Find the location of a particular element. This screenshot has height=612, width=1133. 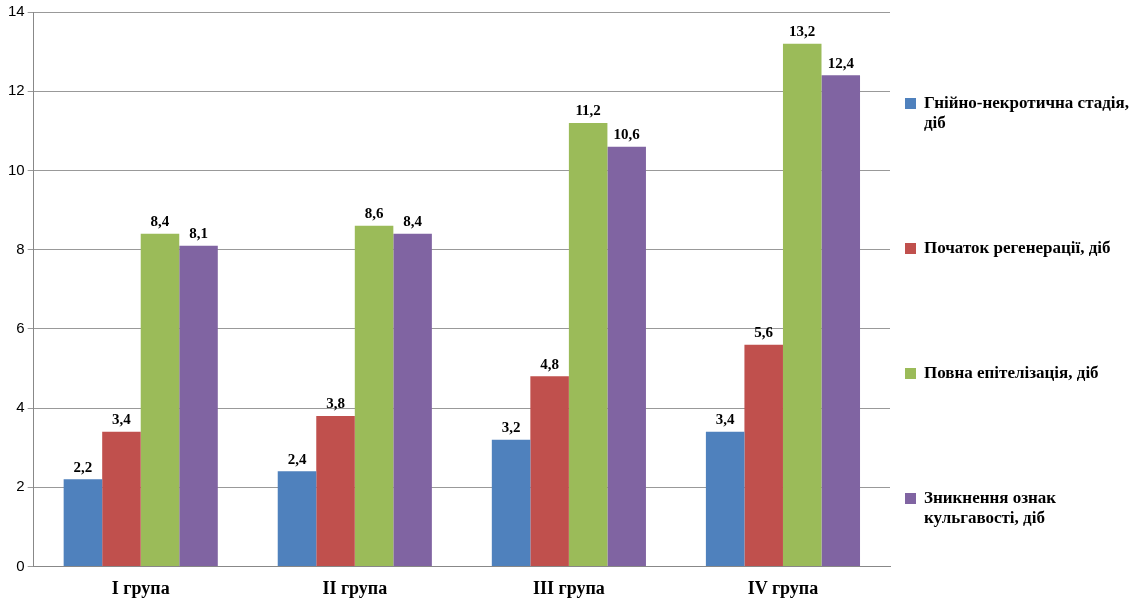

data-label: 10,6 is located at coordinates (627, 134).